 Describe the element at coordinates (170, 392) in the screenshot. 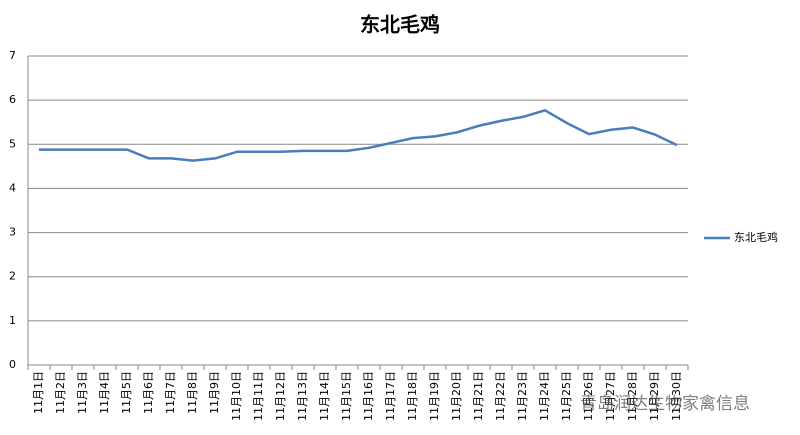

I see `x-tick-label: 11月7日` at that location.